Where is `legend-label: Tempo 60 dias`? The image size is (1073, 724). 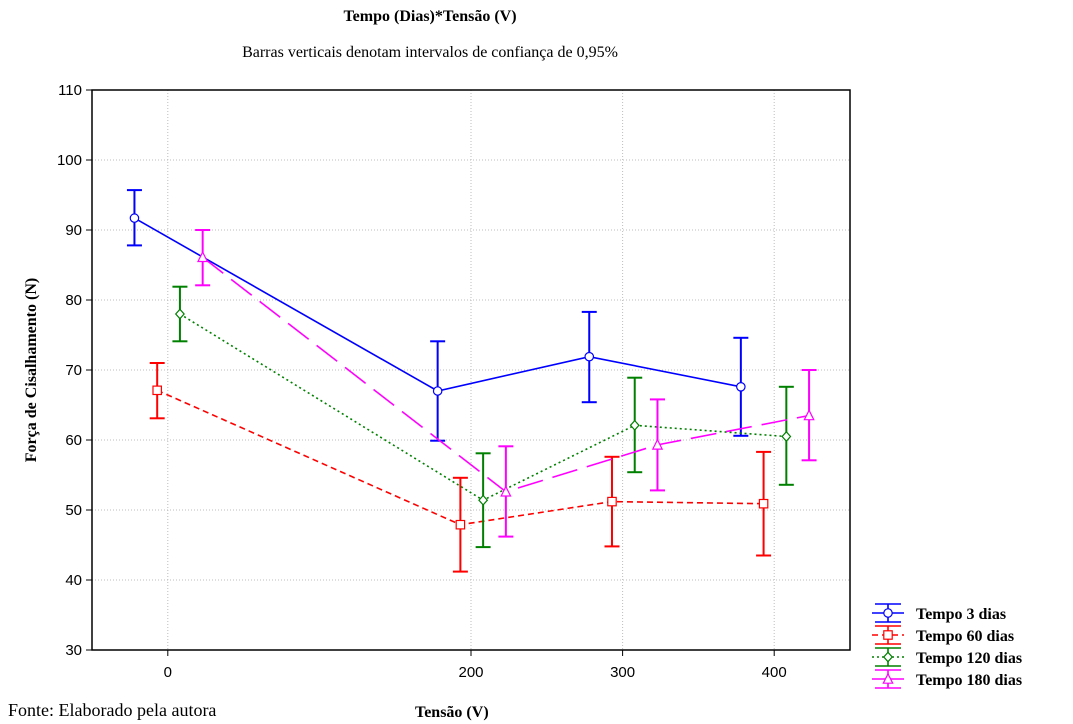 legend-label: Tempo 60 dias is located at coordinates (965, 636).